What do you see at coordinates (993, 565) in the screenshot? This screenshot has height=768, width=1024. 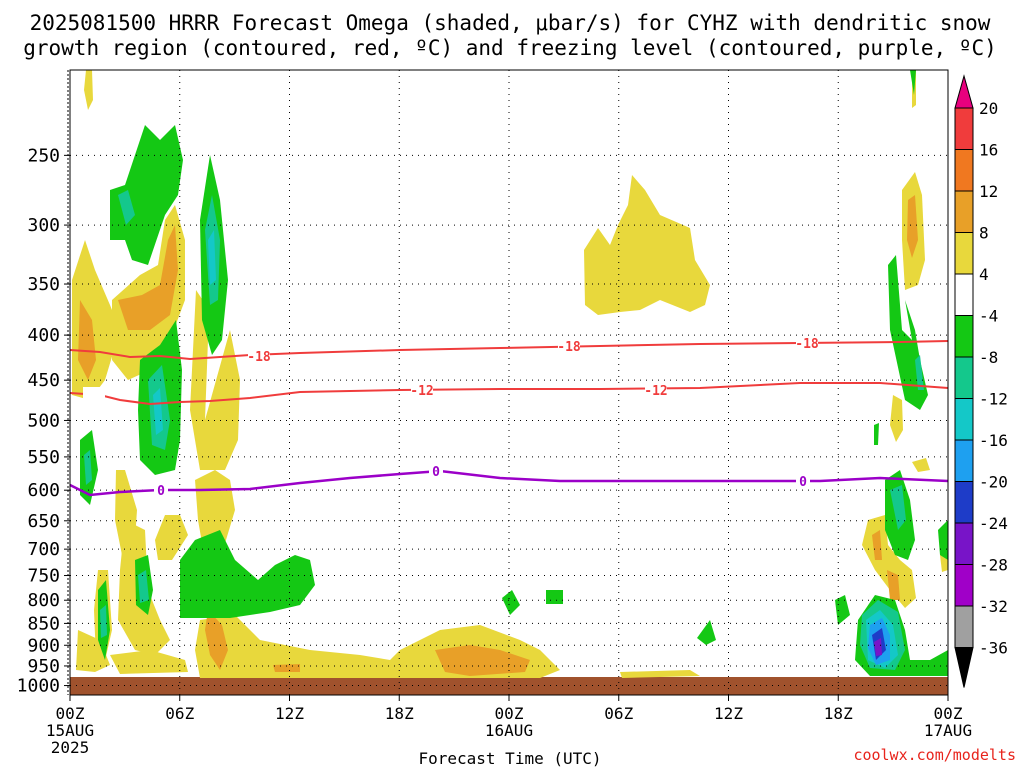 I see `colorbar-label: -28` at bounding box center [993, 565].